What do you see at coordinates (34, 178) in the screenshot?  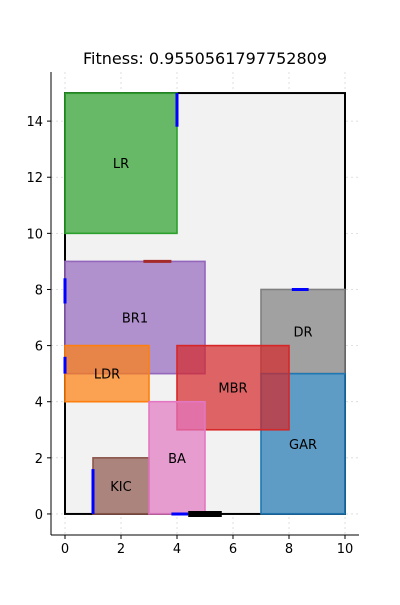 I see `y-tick-label: 12` at bounding box center [34, 178].